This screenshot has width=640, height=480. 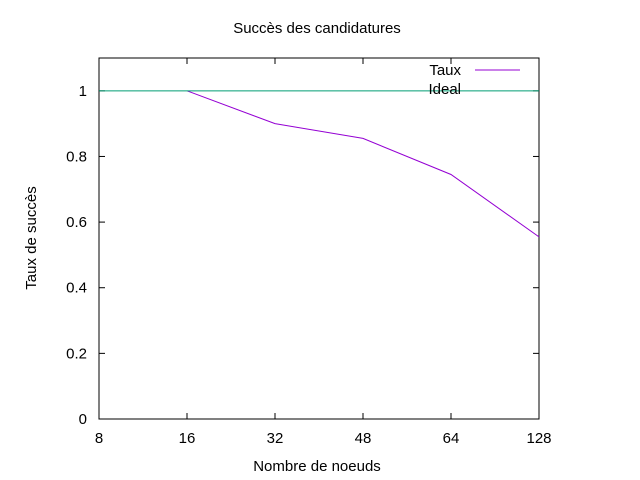 I want to click on x-tick-label: 32, so click(x=275, y=438).